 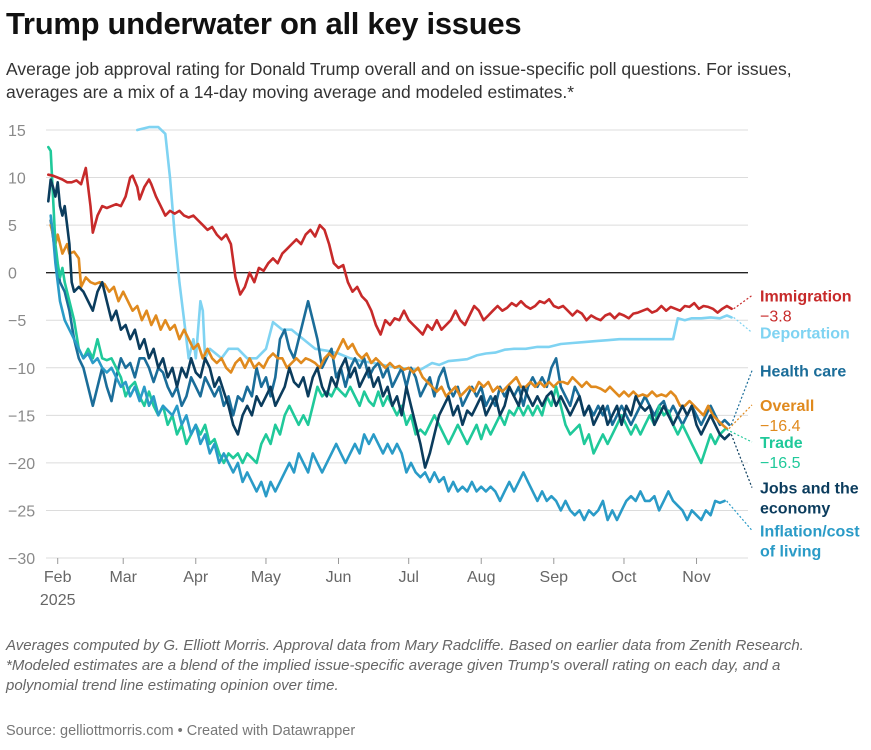 I want to click on x-tick-label: Feb, so click(x=58, y=577).